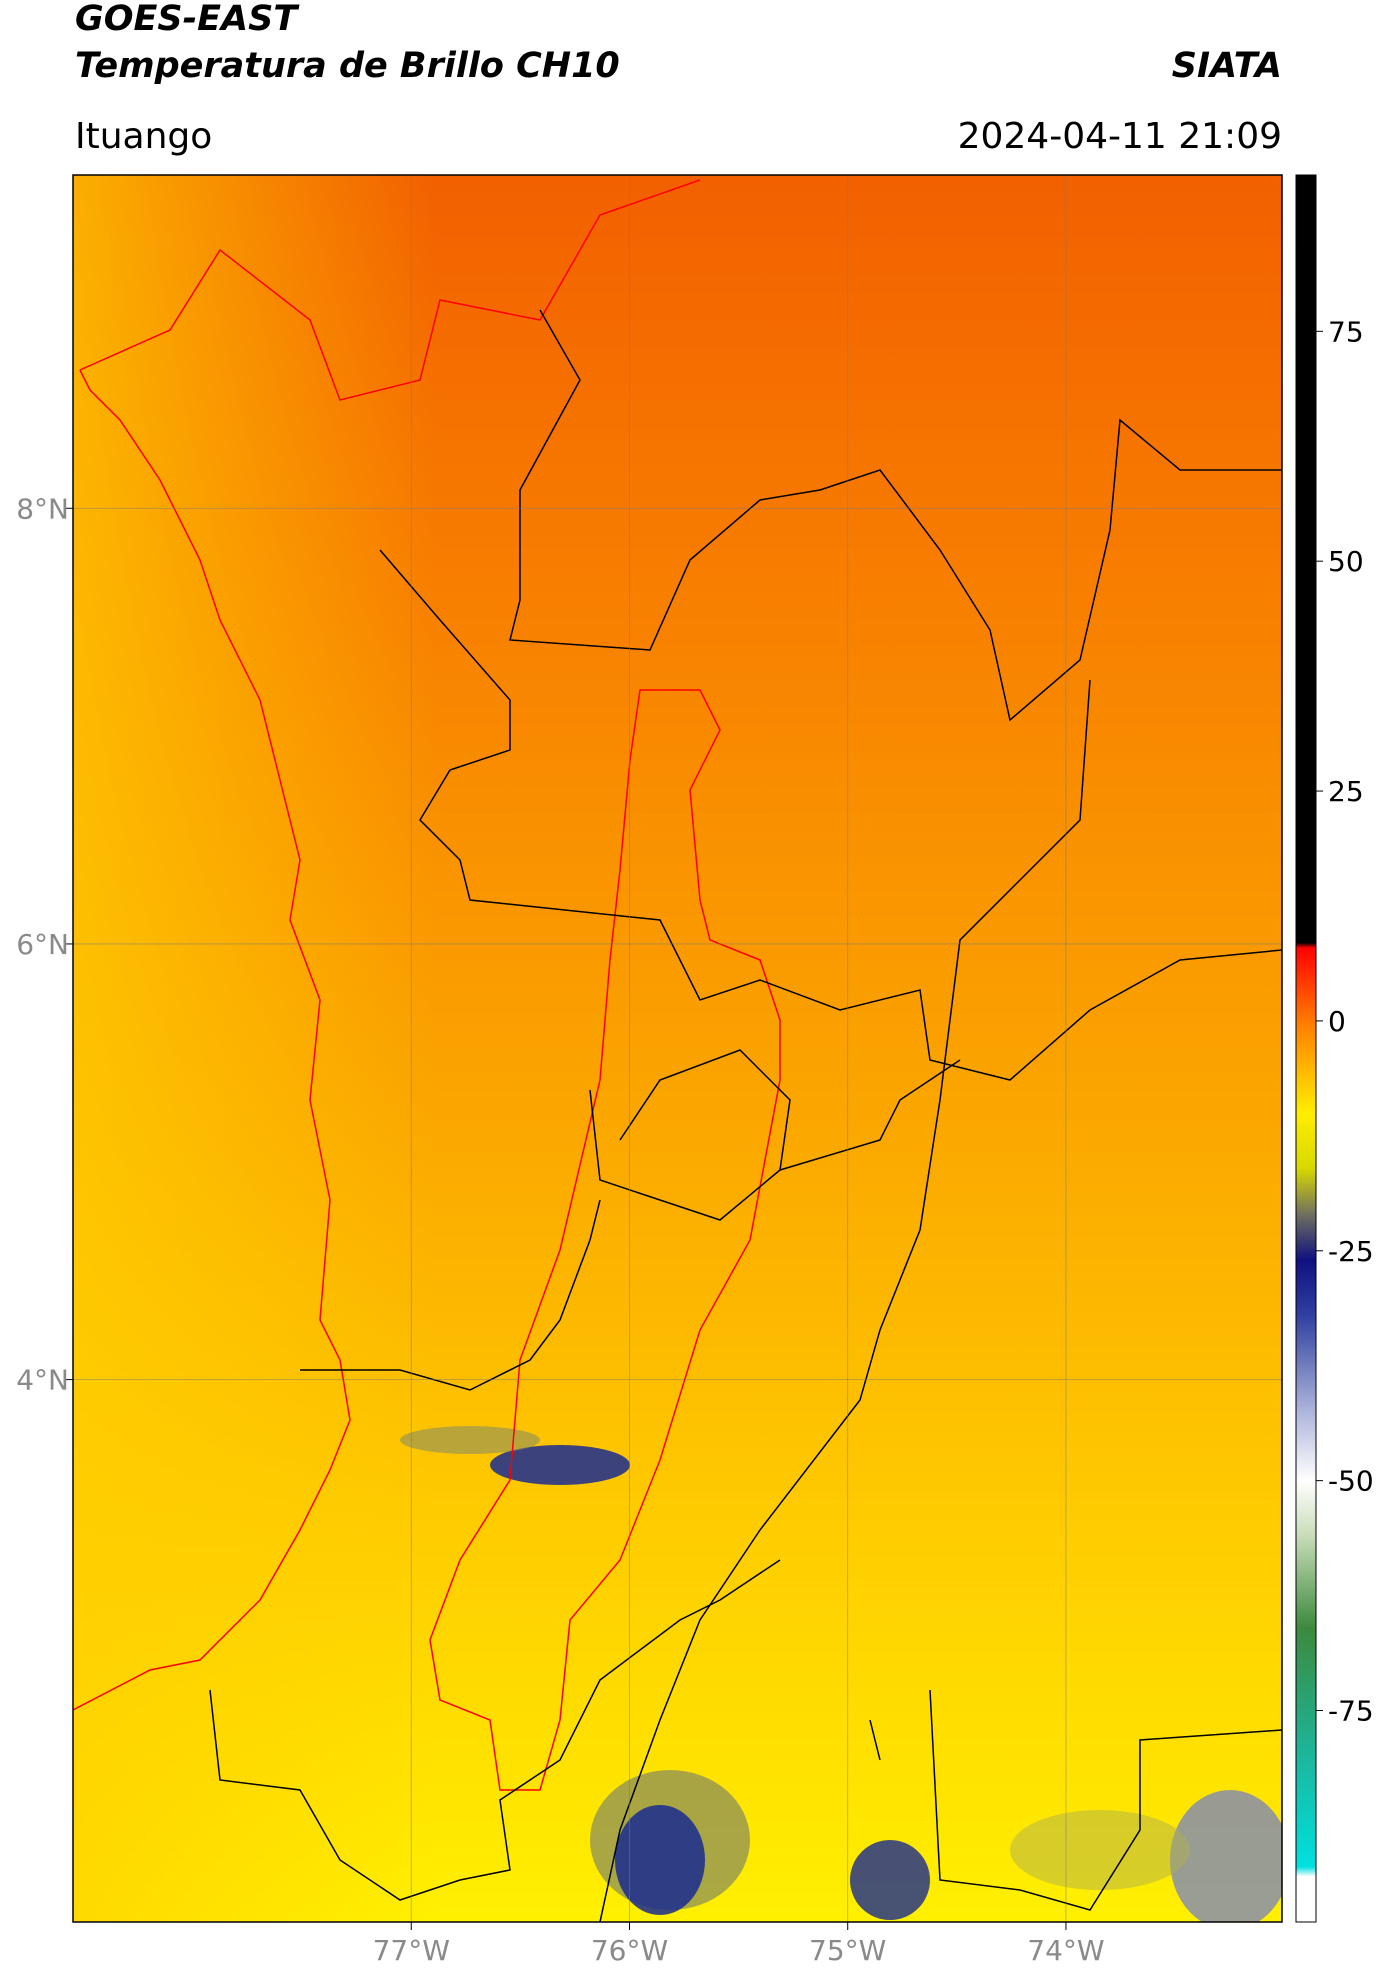 This screenshot has width=1384, height=1981. I want to click on colorbar: 75 50 25 0 -25 -50 -75, so click(1334, 1048).